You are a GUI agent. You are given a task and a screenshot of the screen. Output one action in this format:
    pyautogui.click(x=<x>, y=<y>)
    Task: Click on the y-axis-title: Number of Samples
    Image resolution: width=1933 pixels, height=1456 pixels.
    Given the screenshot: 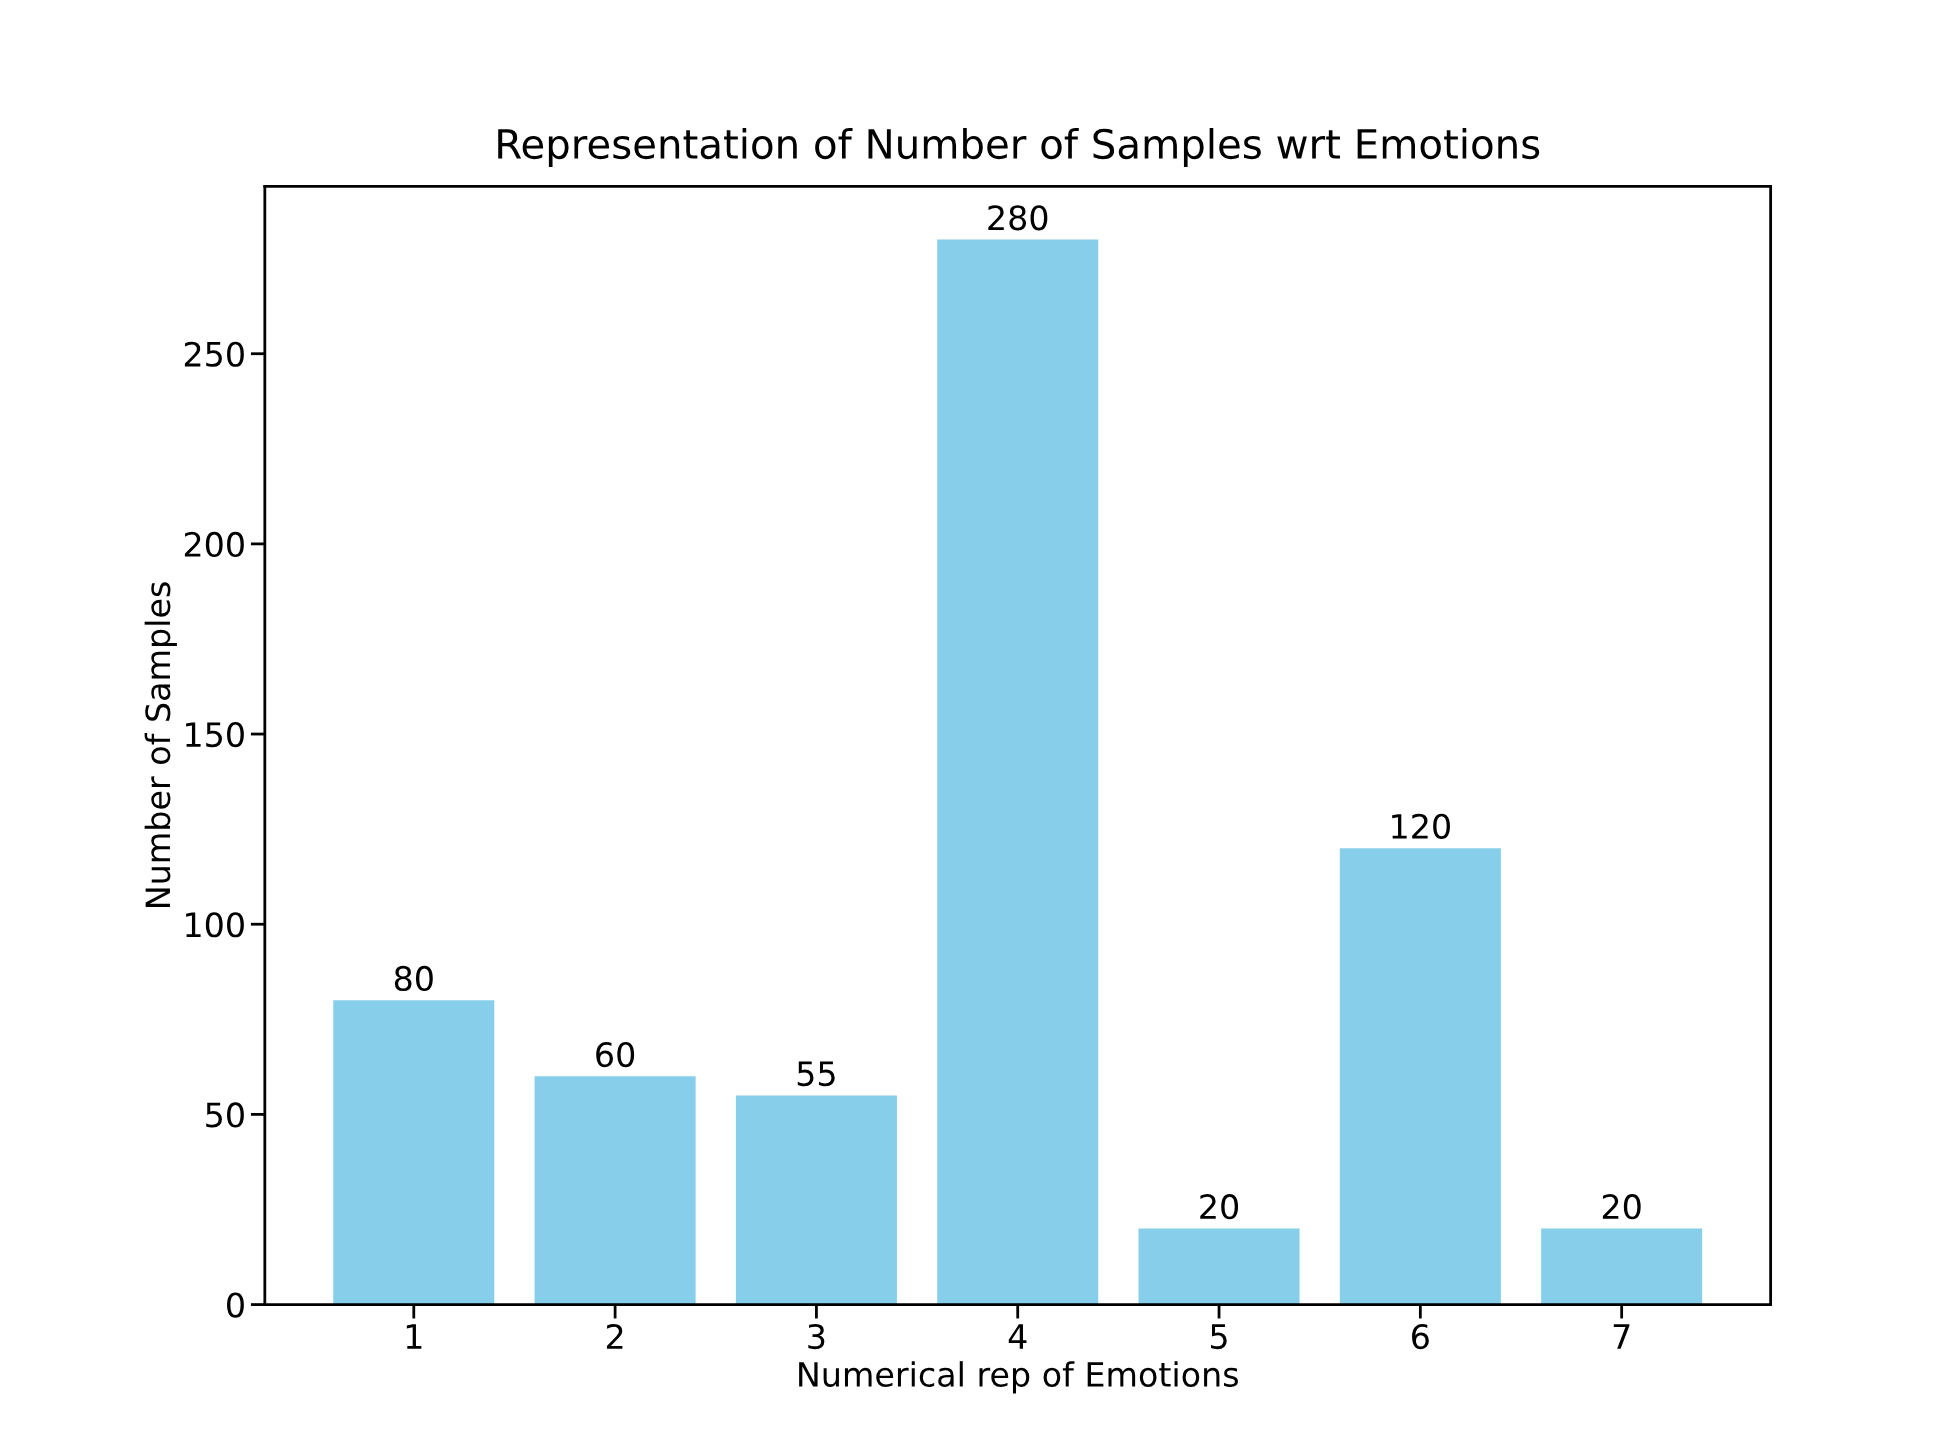 What is the action you would take?
    pyautogui.click(x=160, y=744)
    